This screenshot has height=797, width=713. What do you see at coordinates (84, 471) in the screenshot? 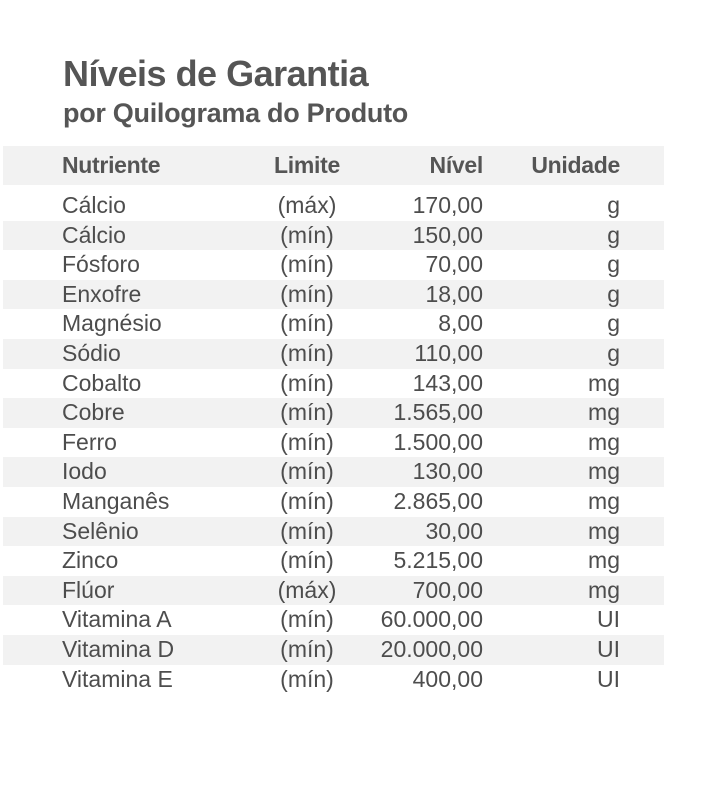
I see `nutrient-cell: Iodo` at bounding box center [84, 471].